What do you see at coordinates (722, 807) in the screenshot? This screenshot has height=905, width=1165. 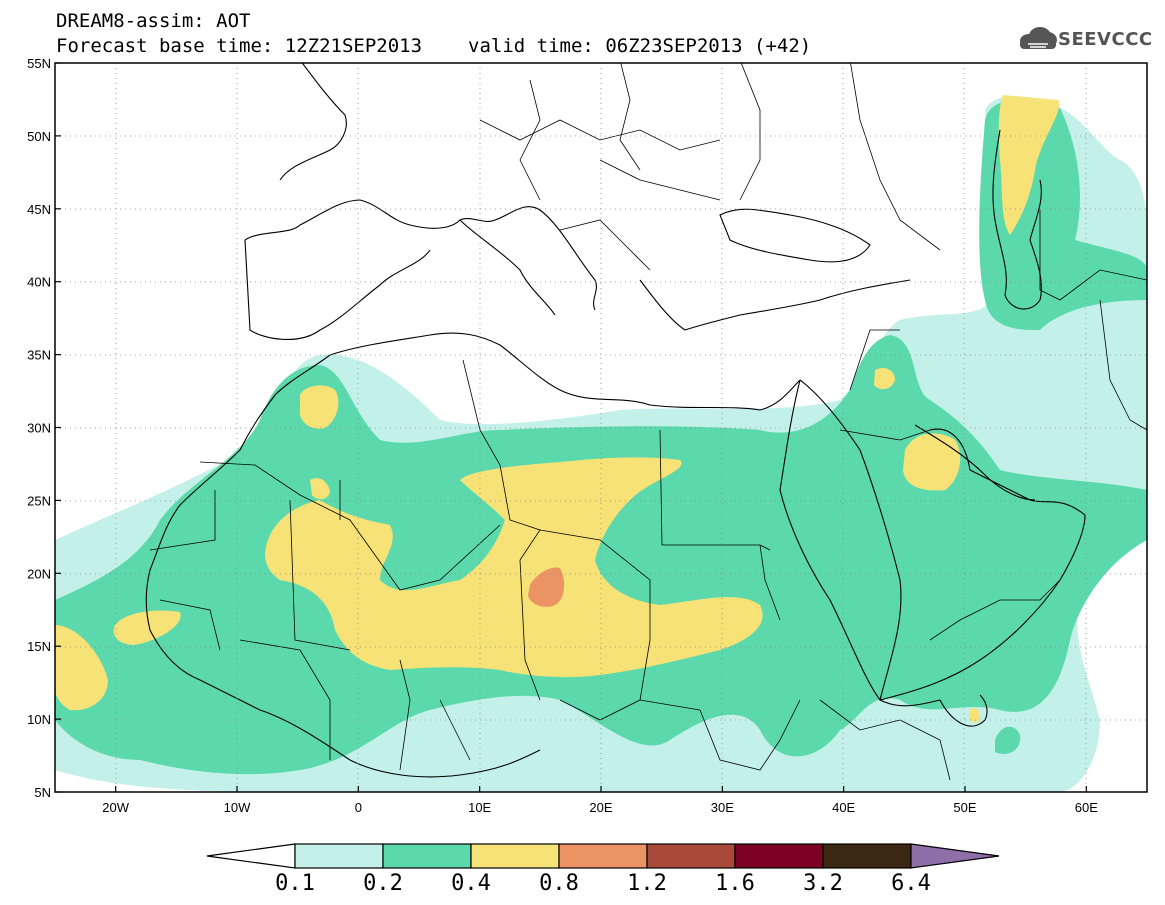 I see `lon-label: 30E` at bounding box center [722, 807].